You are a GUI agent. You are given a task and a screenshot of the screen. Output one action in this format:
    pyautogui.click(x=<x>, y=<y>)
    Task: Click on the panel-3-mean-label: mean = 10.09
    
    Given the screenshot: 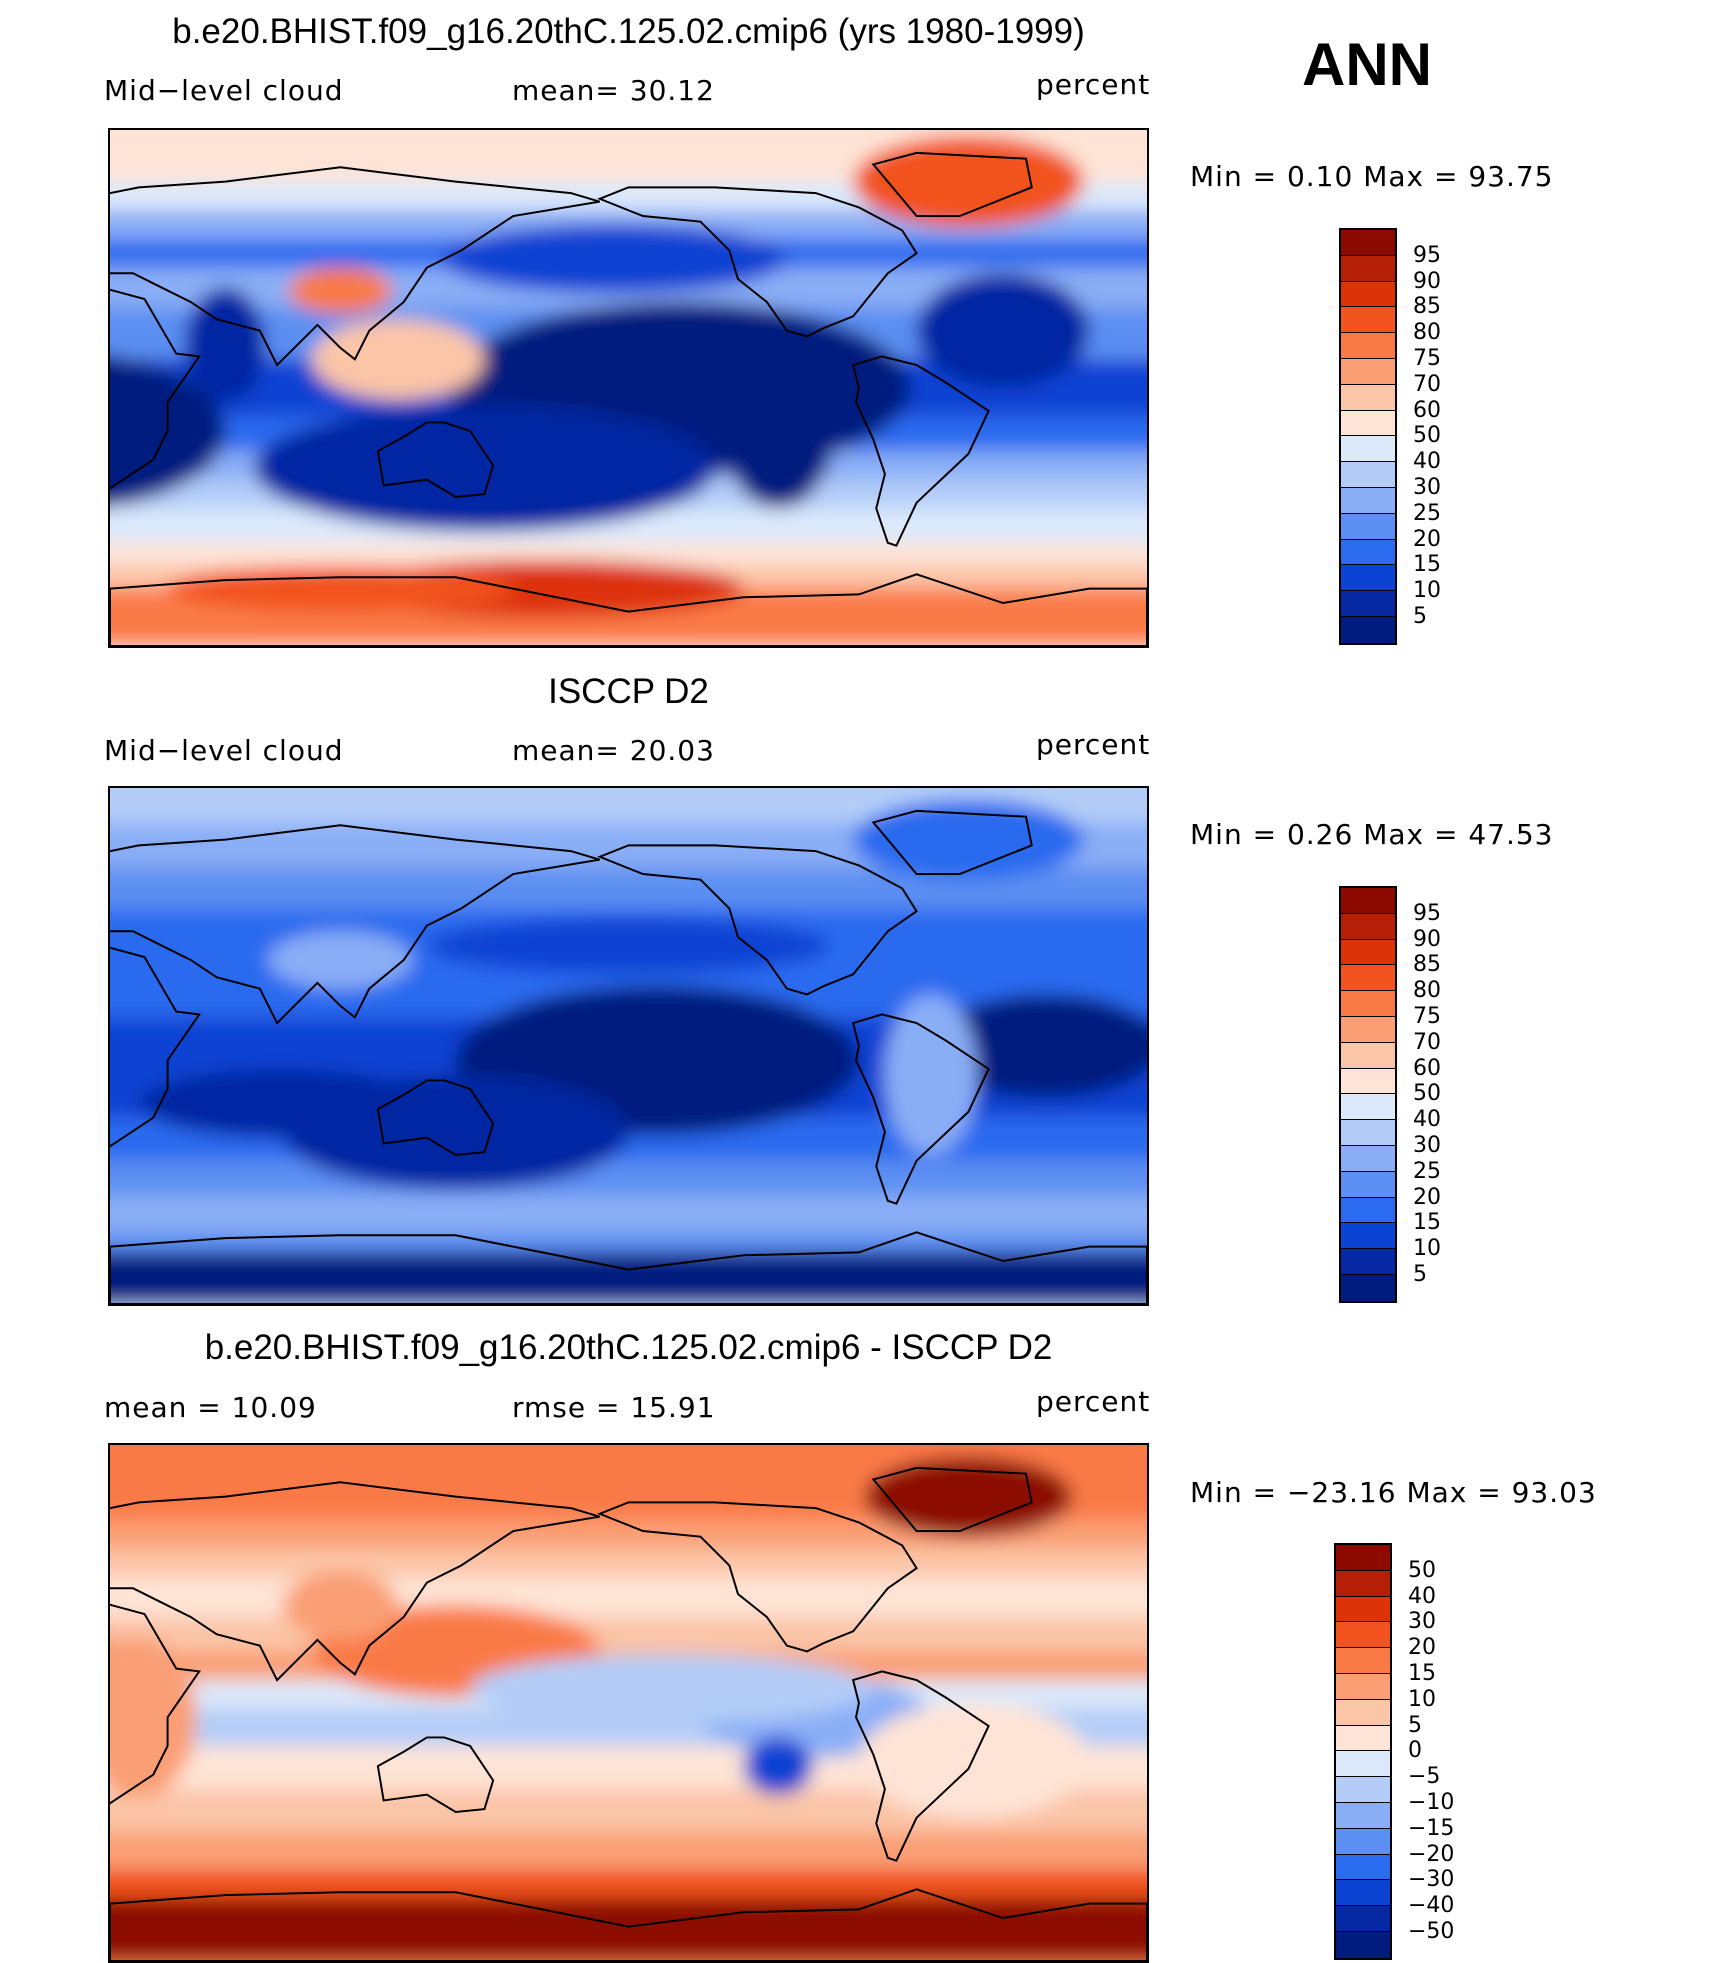 What is the action you would take?
    pyautogui.click(x=210, y=1407)
    